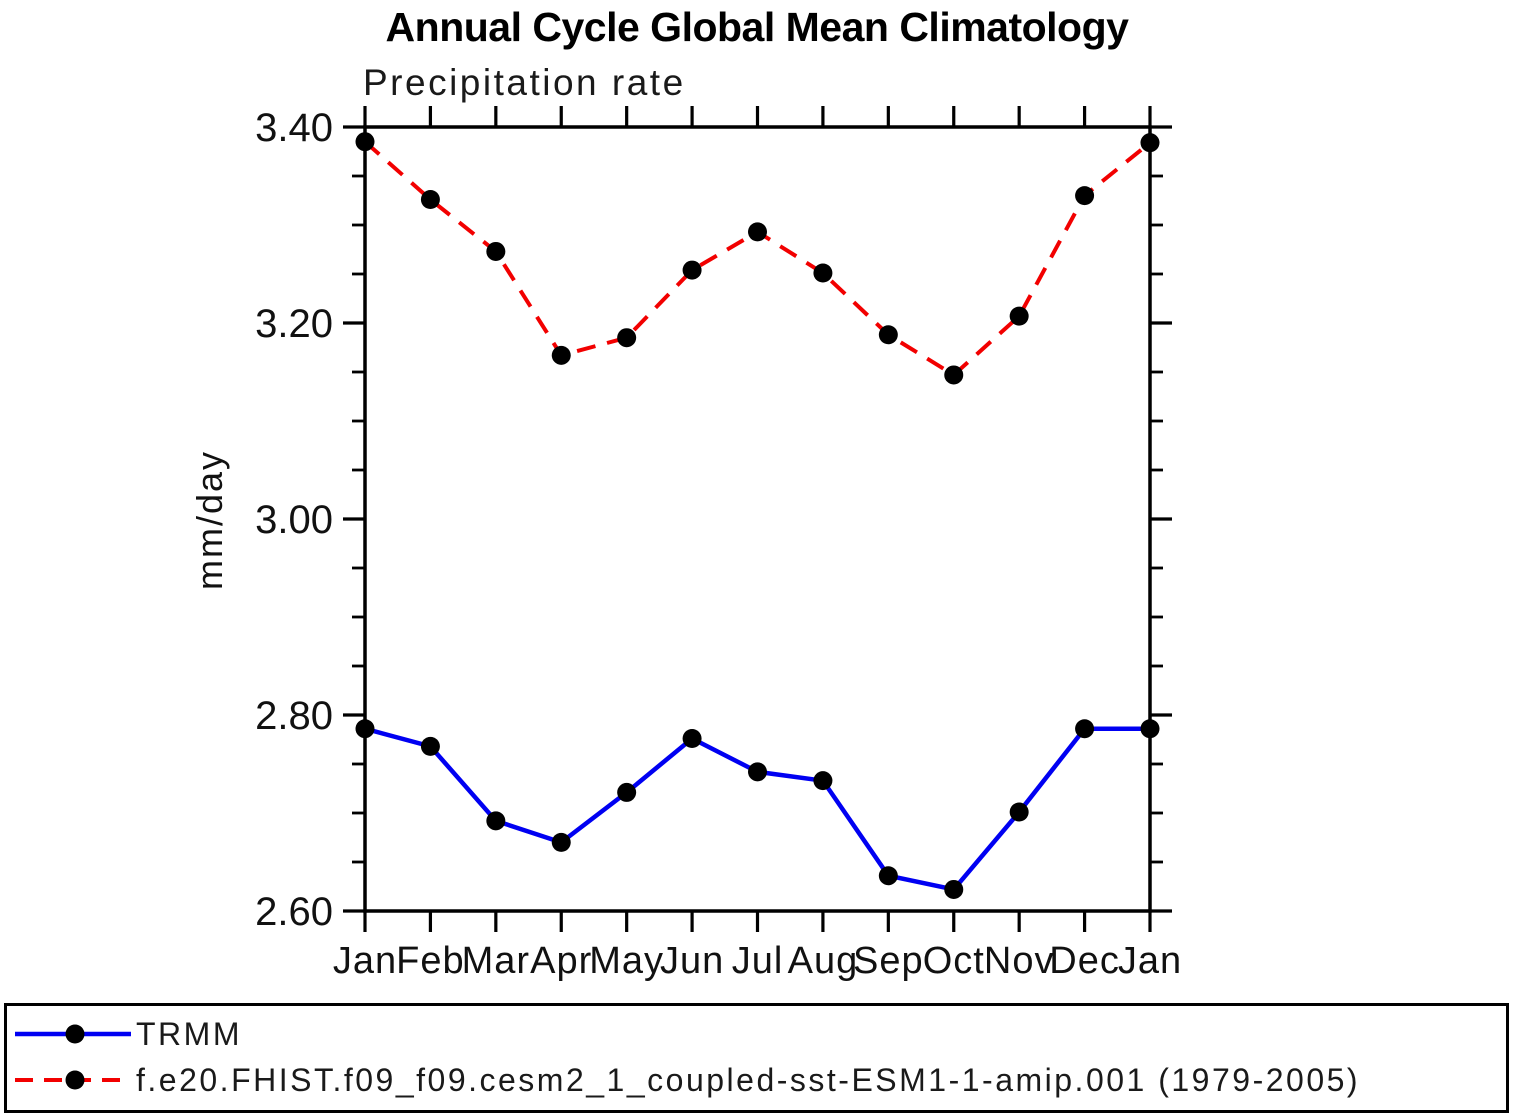  Describe the element at coordinates (1084, 961) in the screenshot. I see `x-tick-label: Dec` at that location.